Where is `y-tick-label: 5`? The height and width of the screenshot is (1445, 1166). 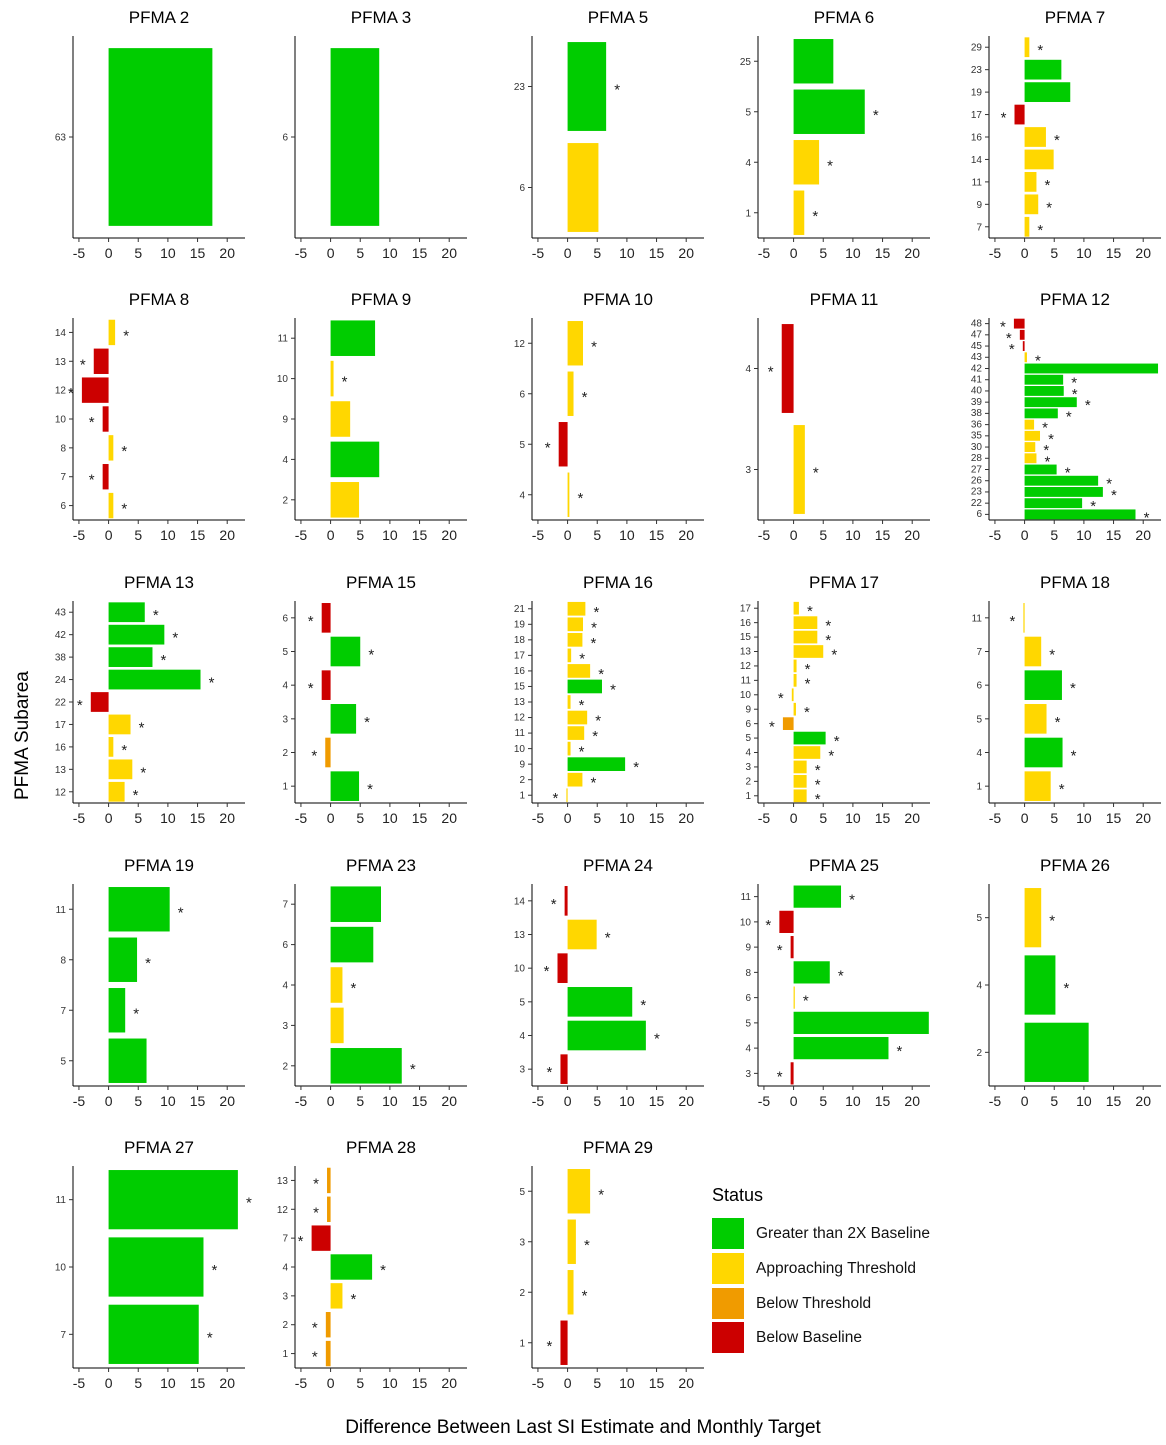
y-tick-label: 5 is located at coordinates (979, 918).